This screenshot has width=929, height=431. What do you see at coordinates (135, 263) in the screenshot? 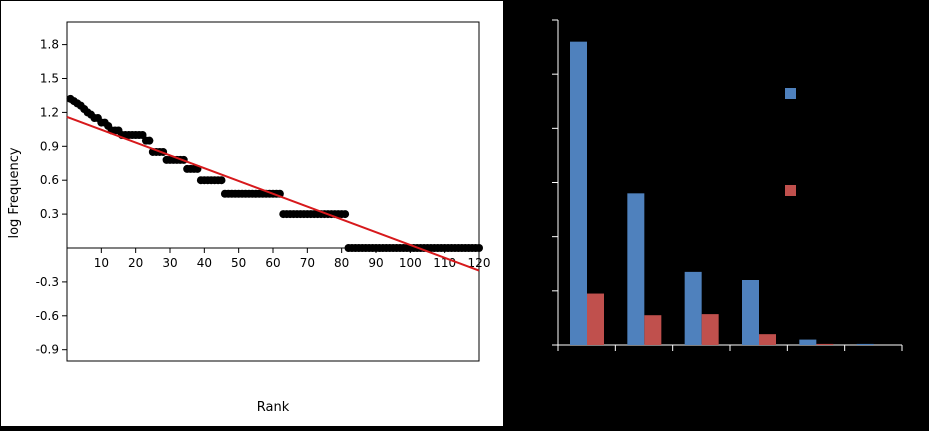
I see `x-tick-label: 20` at bounding box center [135, 263].